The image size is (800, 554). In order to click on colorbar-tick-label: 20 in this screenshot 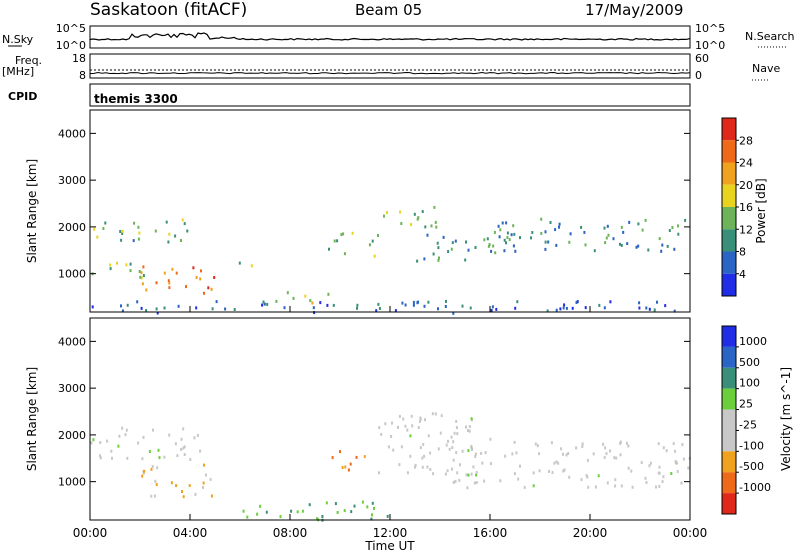, I will do `click(746, 185)`.